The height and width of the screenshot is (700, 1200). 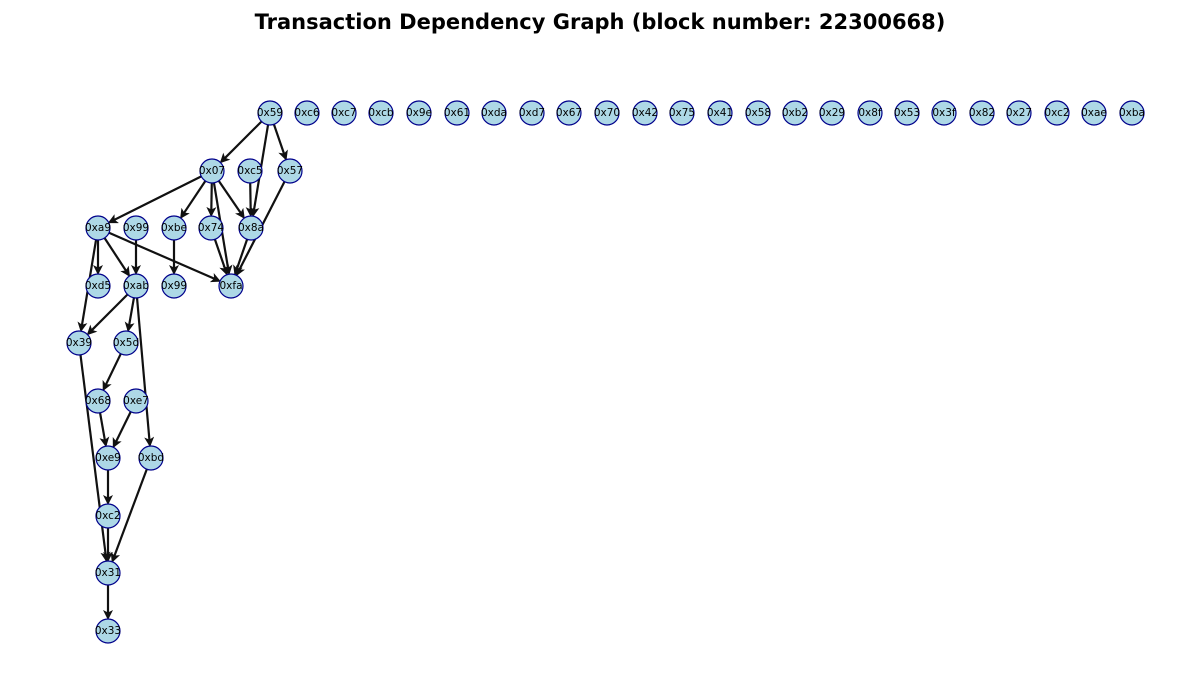 I want to click on node-label: 0x8f, so click(x=870, y=113).